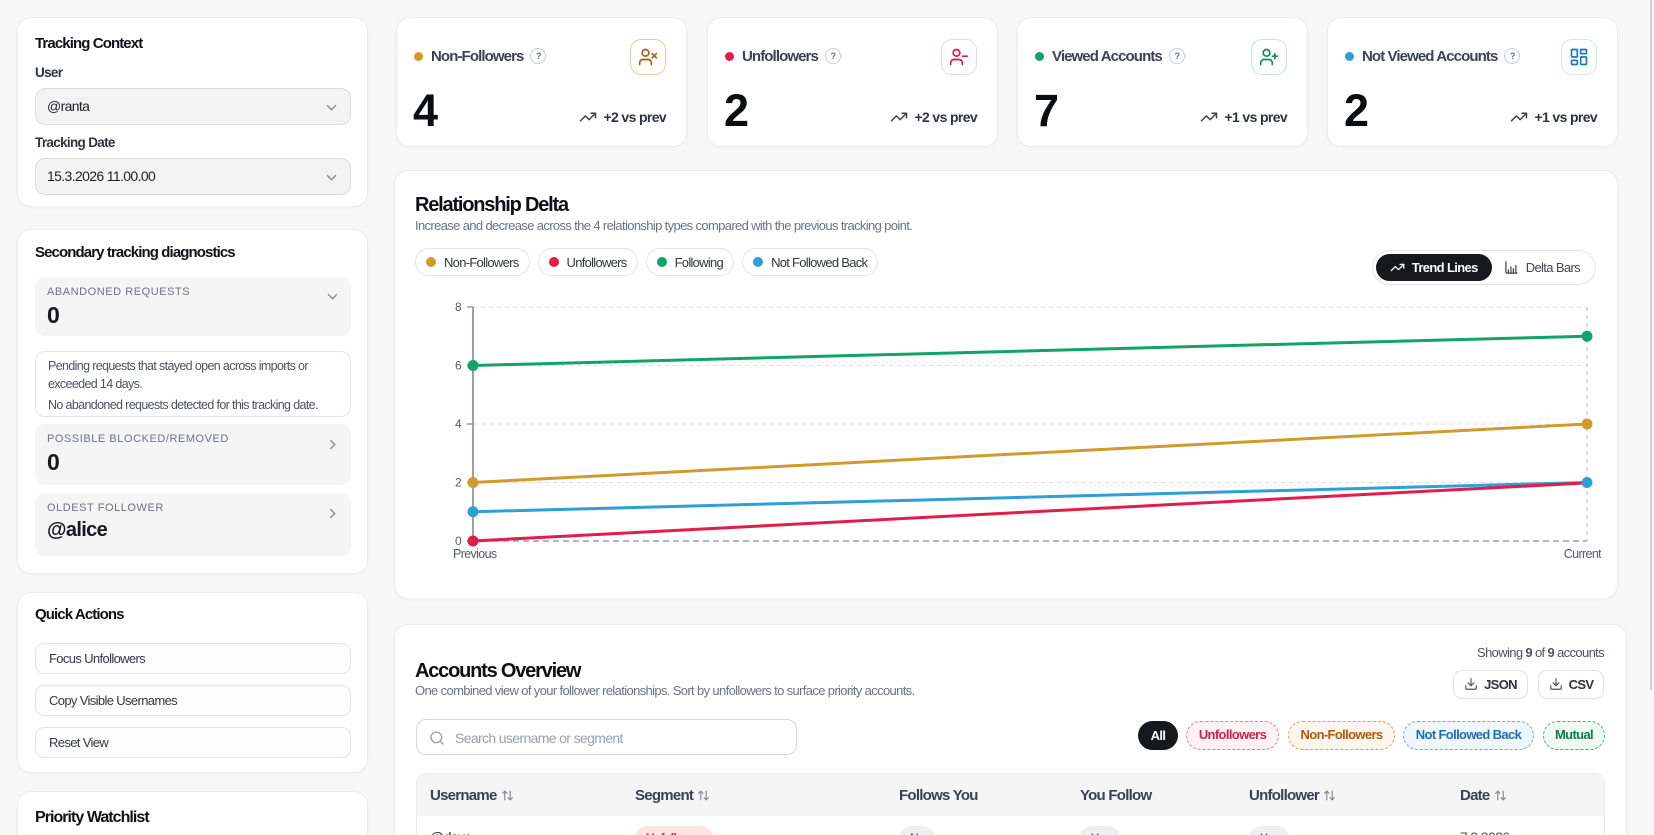  What do you see at coordinates (1582, 554) in the screenshot?
I see `svg-text: Current` at bounding box center [1582, 554].